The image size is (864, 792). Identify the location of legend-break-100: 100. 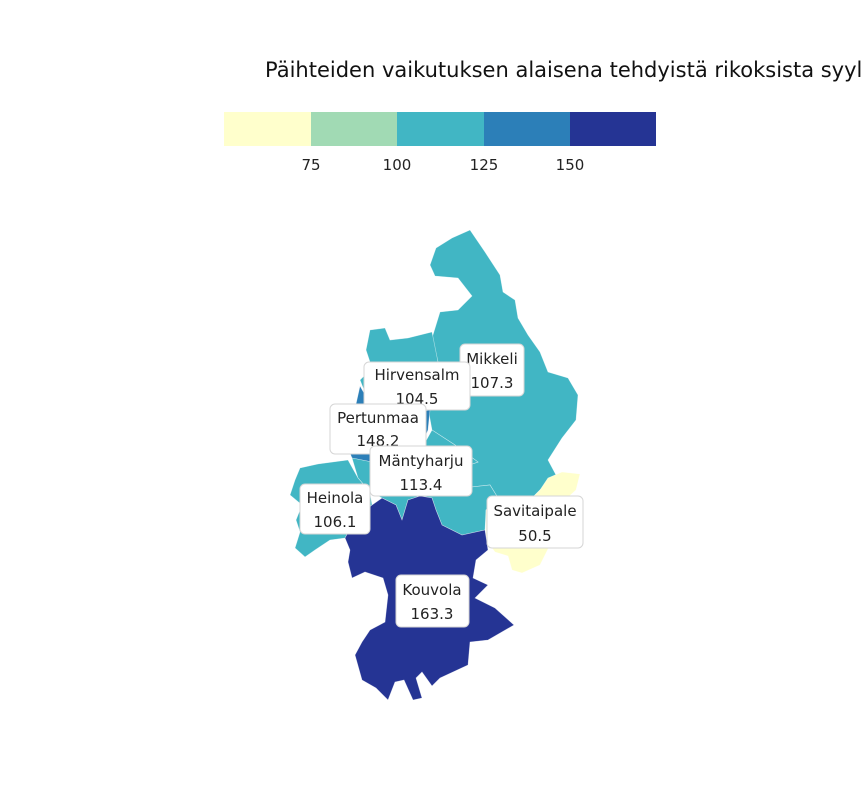
(397, 165).